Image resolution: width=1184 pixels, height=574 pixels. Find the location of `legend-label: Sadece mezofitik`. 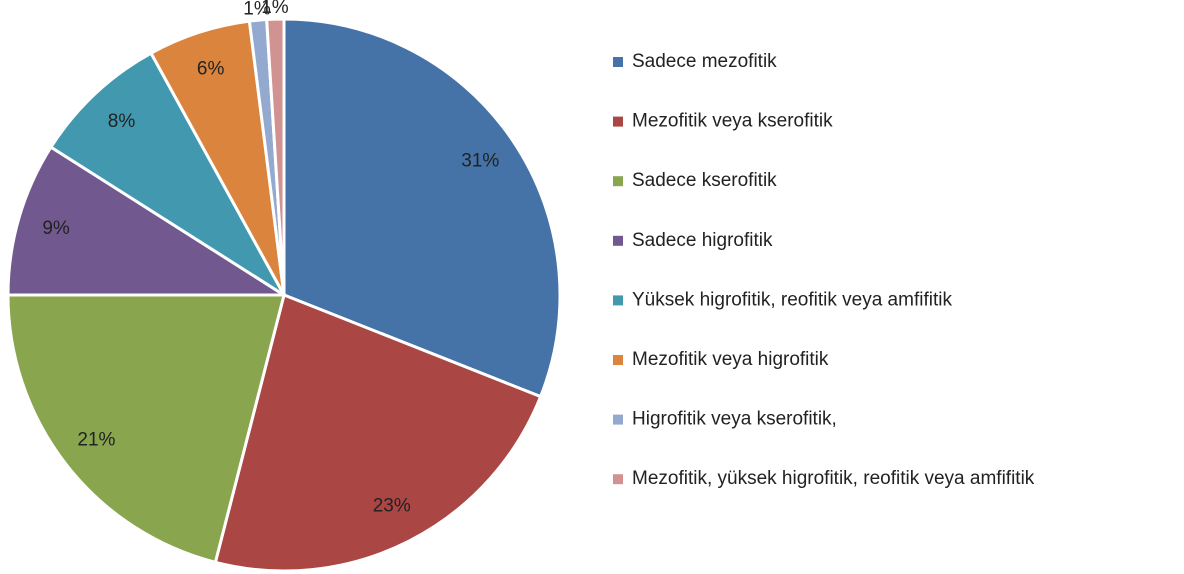

legend-label: Sadece mezofitik is located at coordinates (704, 61).